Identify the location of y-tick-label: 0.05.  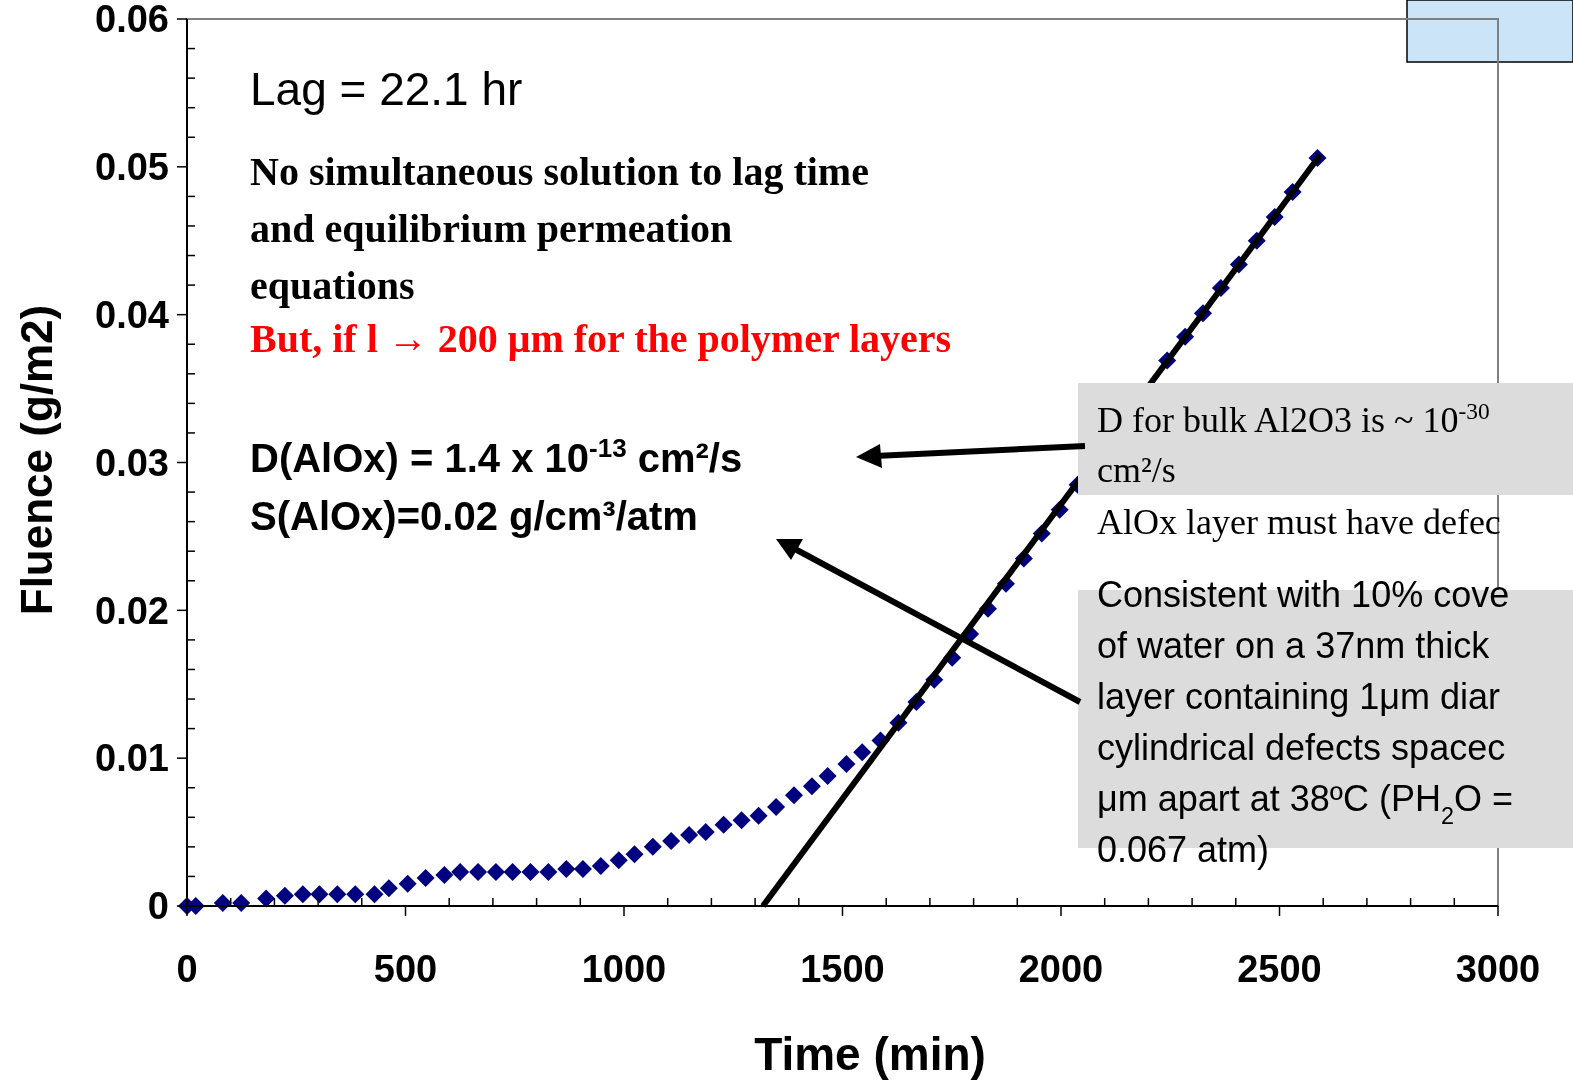
(132, 167).